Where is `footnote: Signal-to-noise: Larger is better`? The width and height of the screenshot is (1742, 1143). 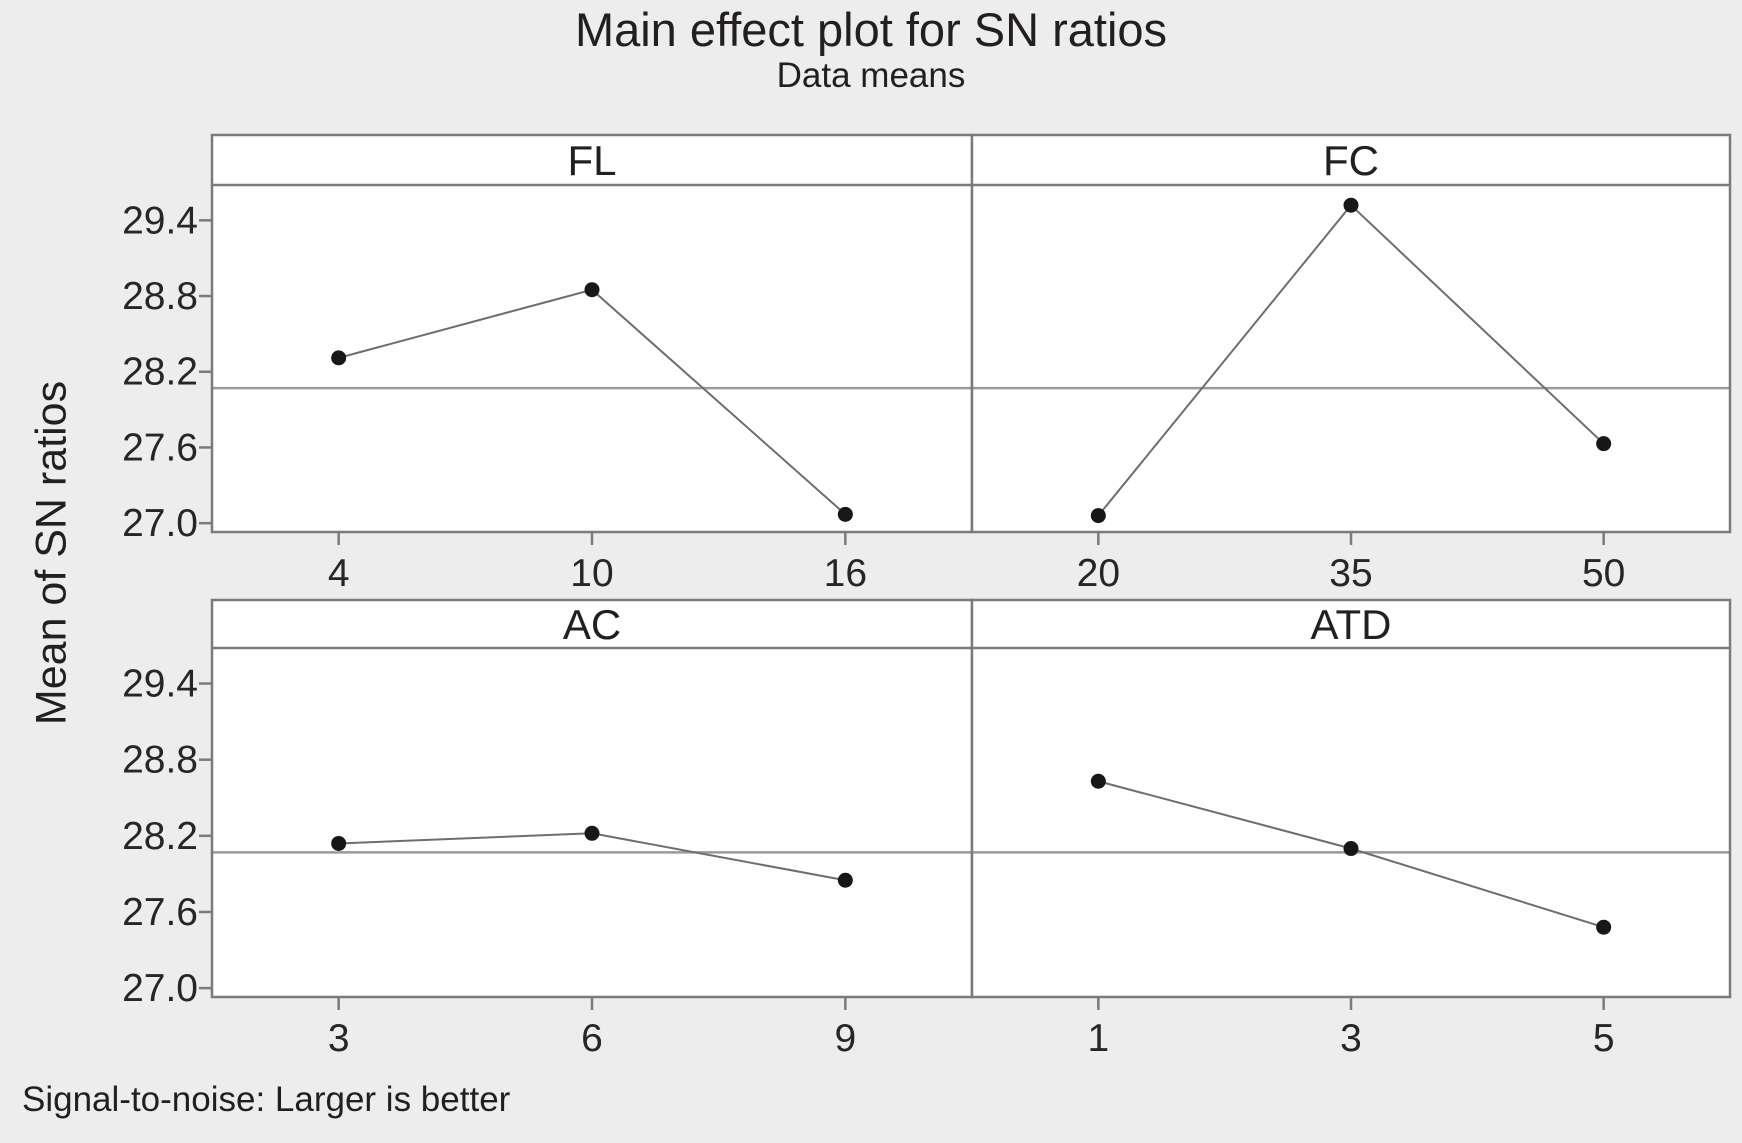
footnote: Signal-to-noise: Larger is better is located at coordinates (266, 1099).